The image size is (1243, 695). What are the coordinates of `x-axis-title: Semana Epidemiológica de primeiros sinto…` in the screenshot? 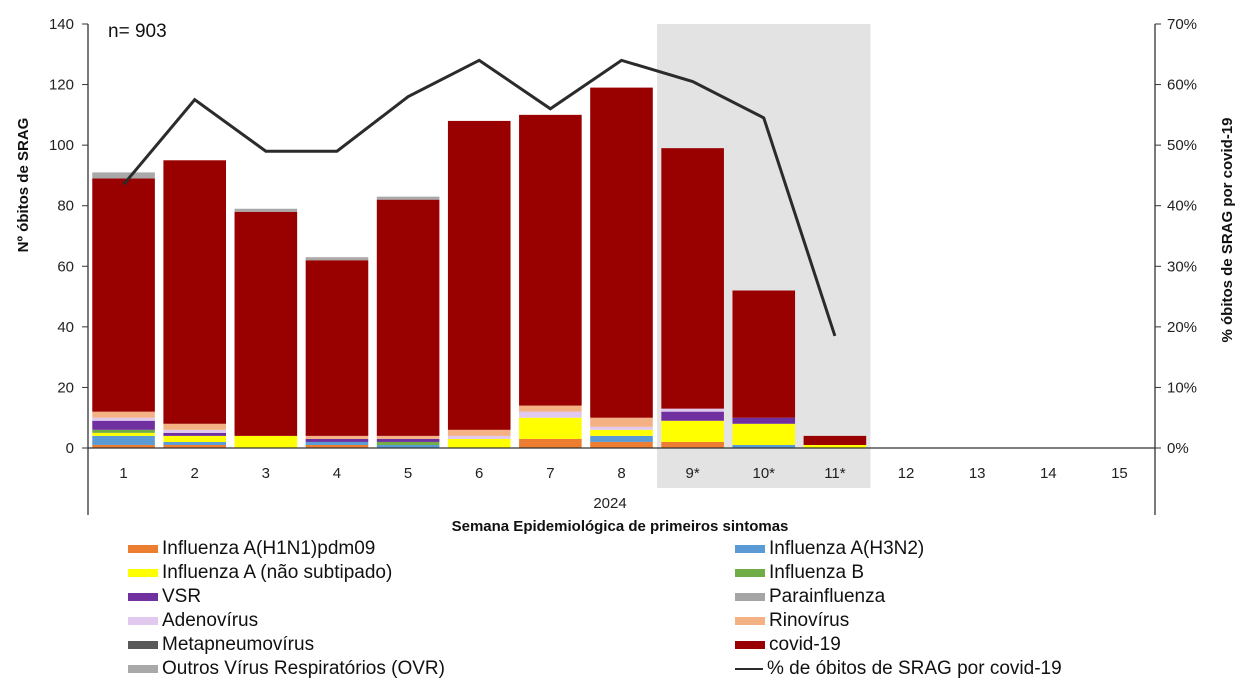 It's located at (620, 526).